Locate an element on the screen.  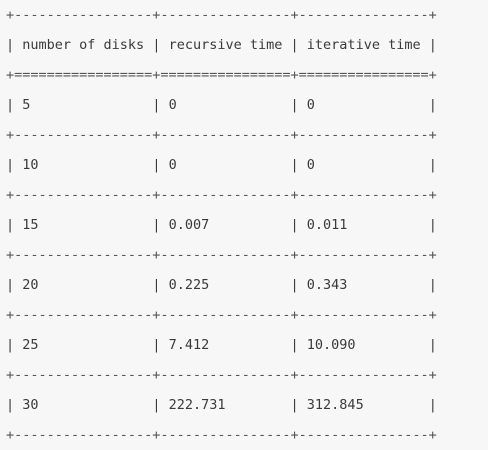
table-cell: 25 is located at coordinates (30, 345).